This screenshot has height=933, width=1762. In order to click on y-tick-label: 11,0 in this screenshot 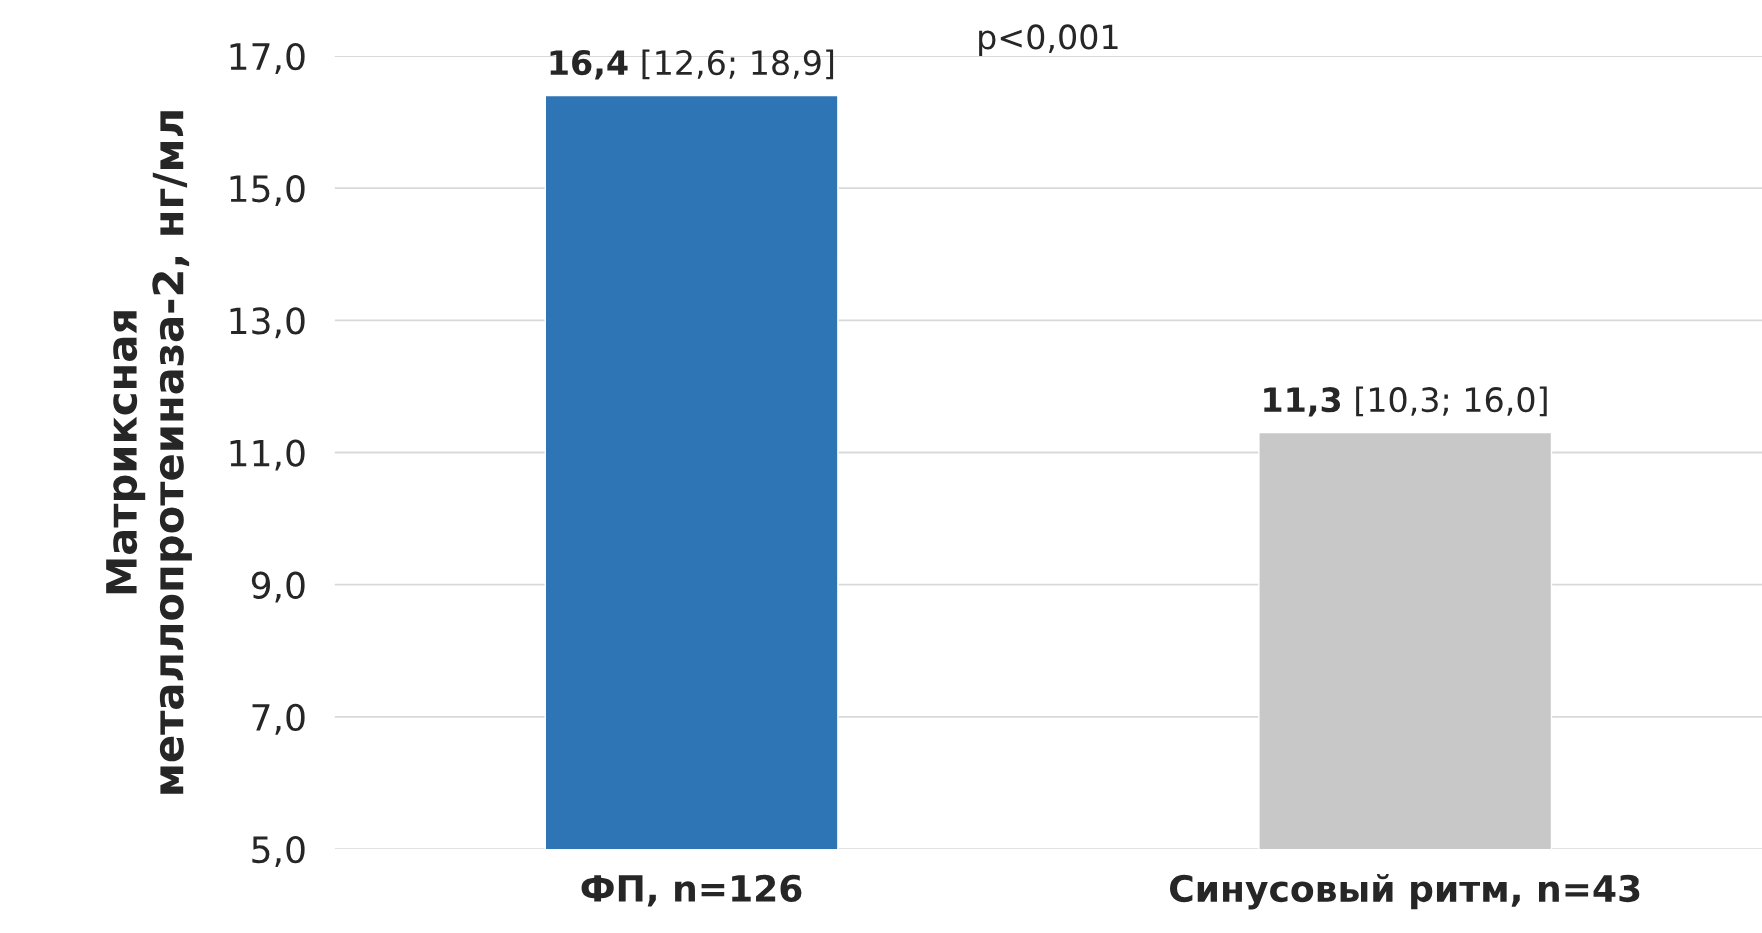, I will do `click(267, 455)`.